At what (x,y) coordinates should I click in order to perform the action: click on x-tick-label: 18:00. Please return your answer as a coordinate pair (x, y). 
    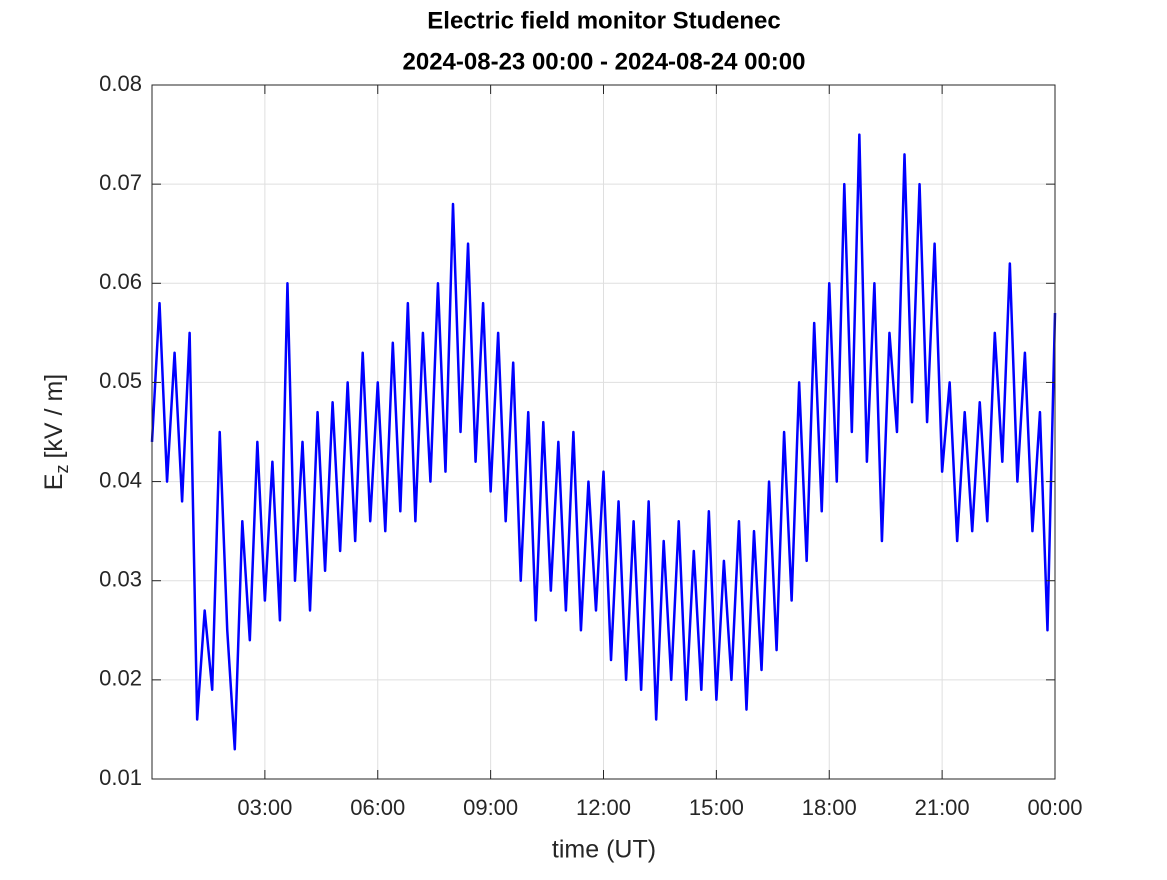
    Looking at the image, I should click on (829, 807).